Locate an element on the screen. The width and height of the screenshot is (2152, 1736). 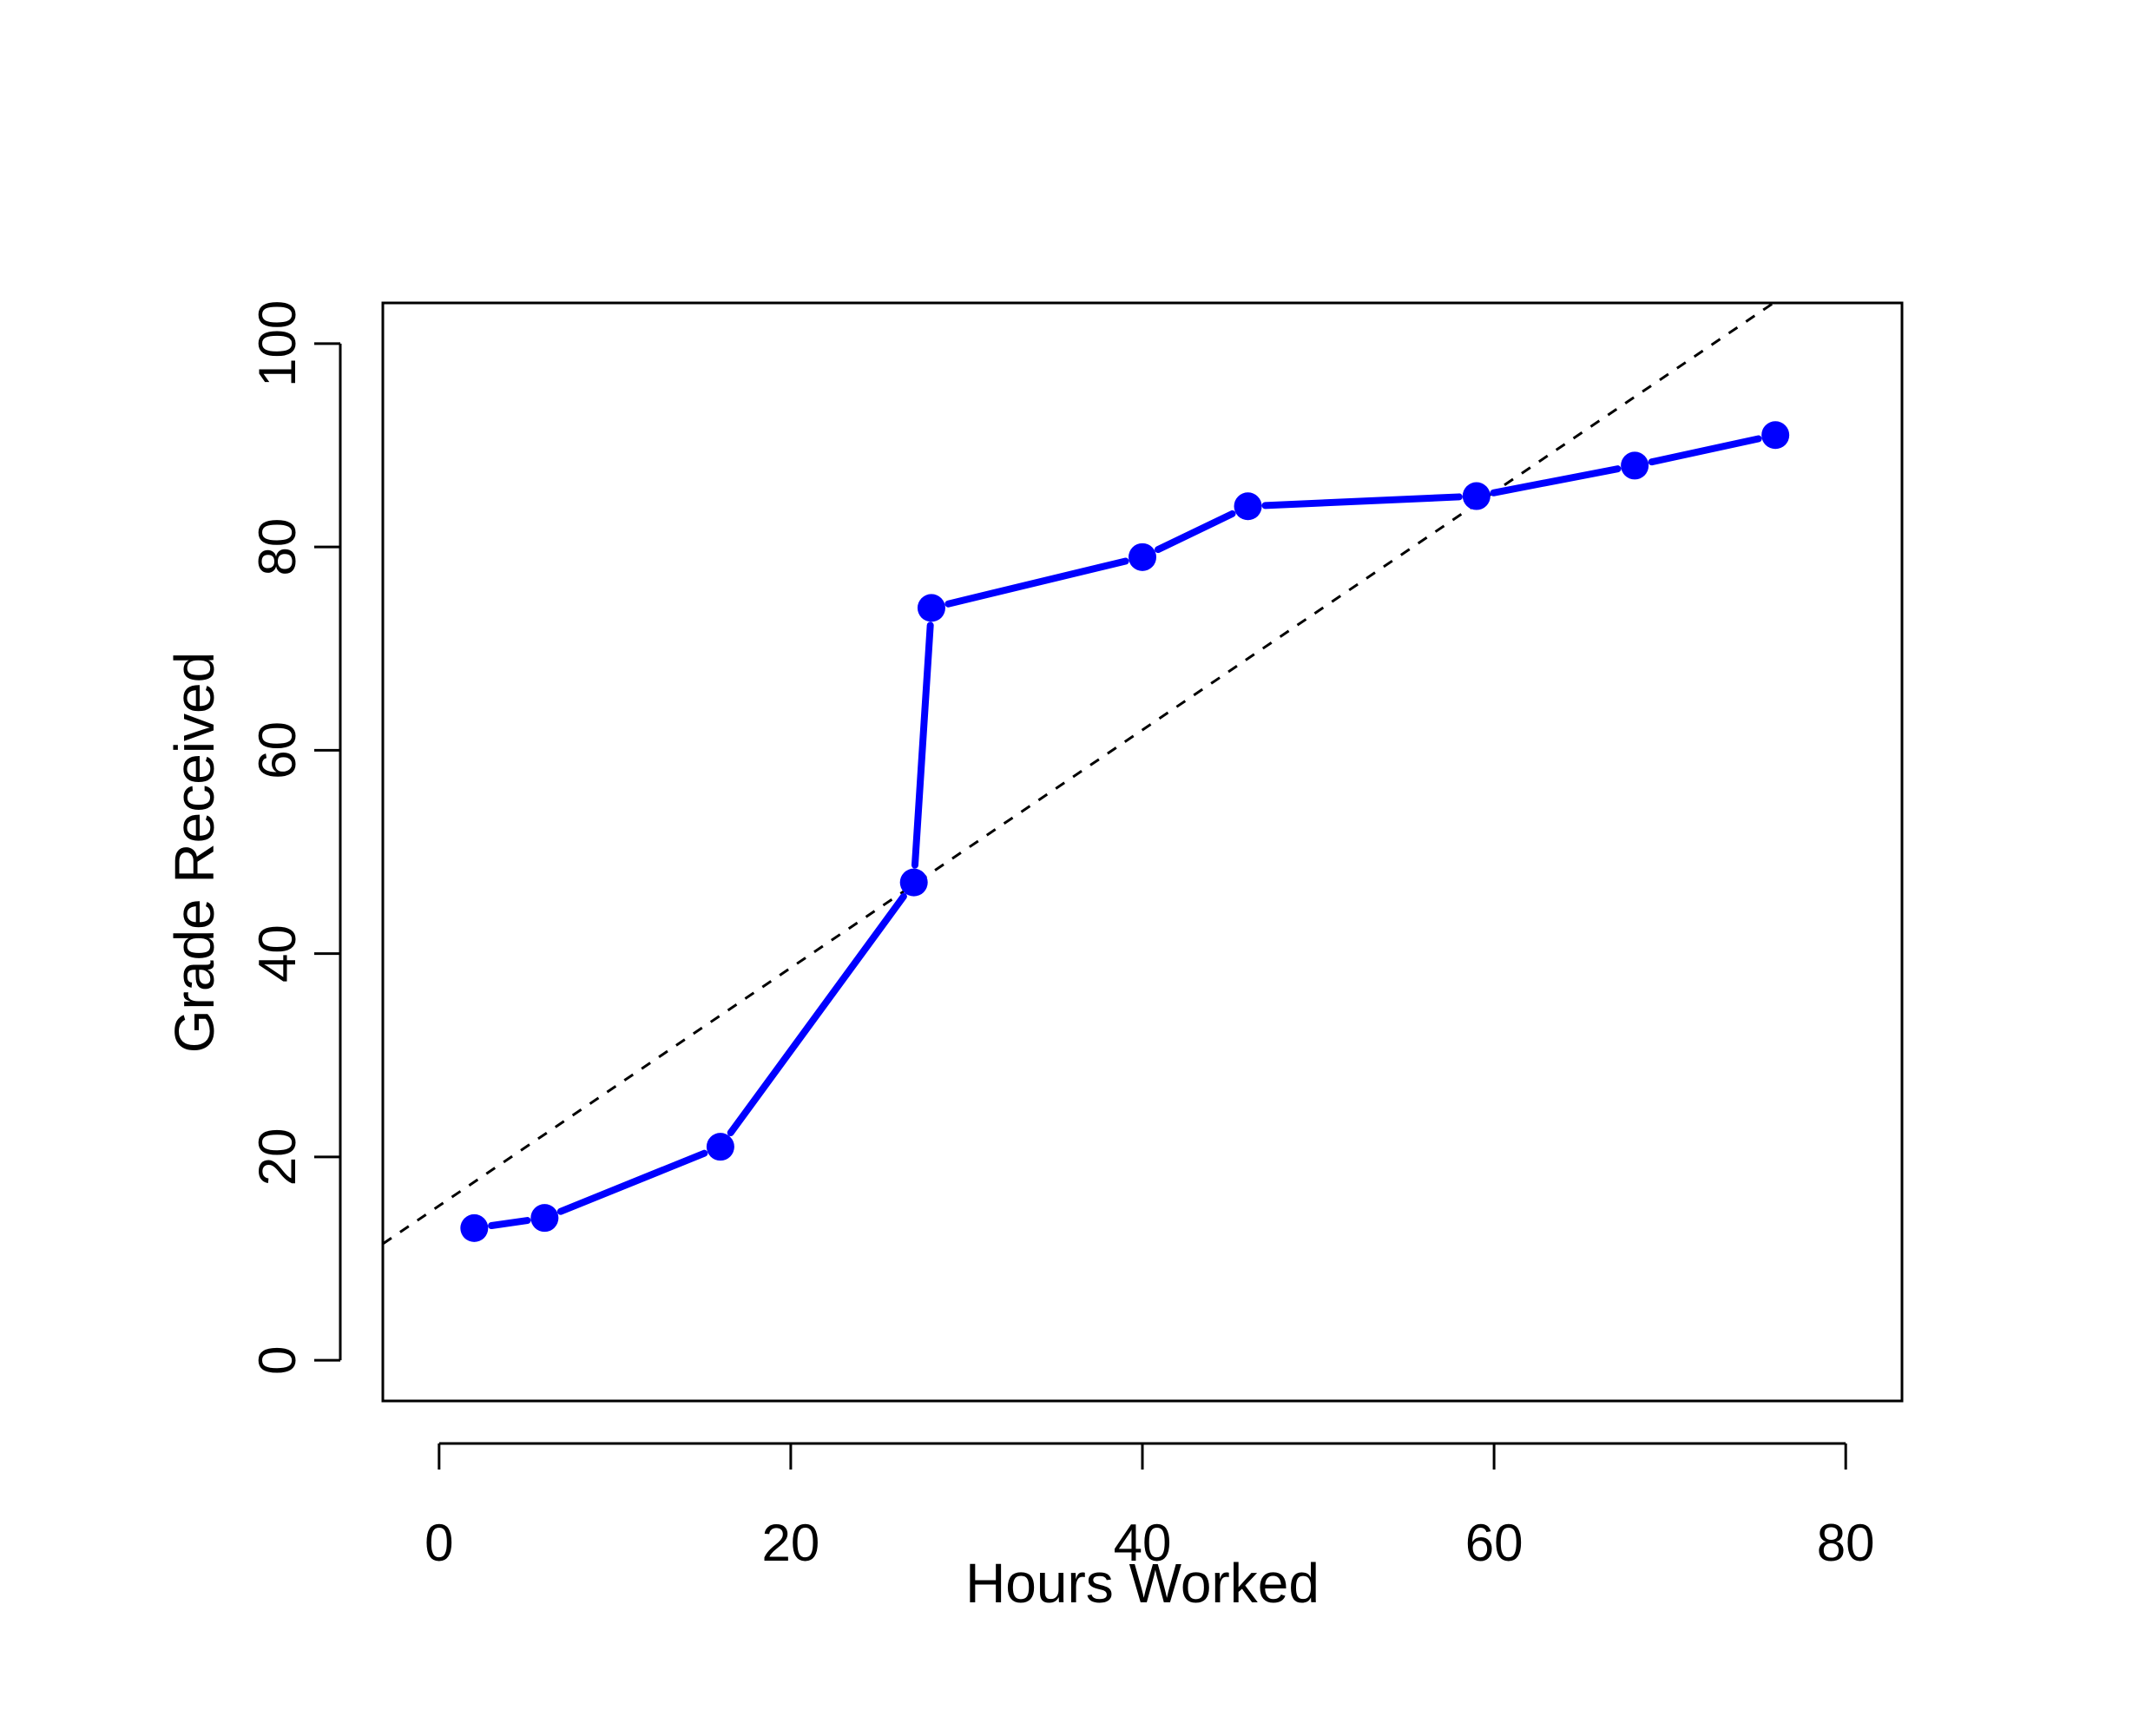
y-tick-label-4: 80 is located at coordinates (277, 547).